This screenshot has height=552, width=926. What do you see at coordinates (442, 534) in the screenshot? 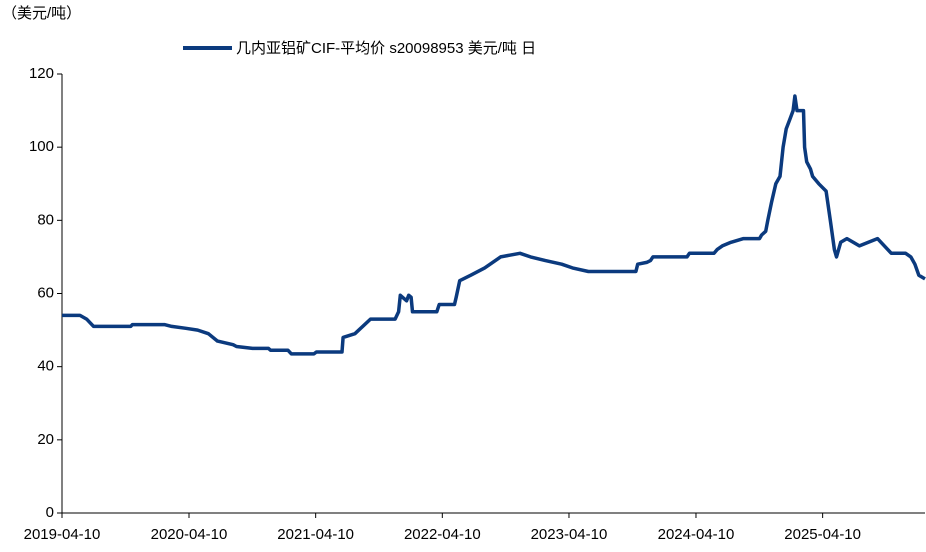
I see `x-tick-label: 2022-04-10` at bounding box center [442, 534].